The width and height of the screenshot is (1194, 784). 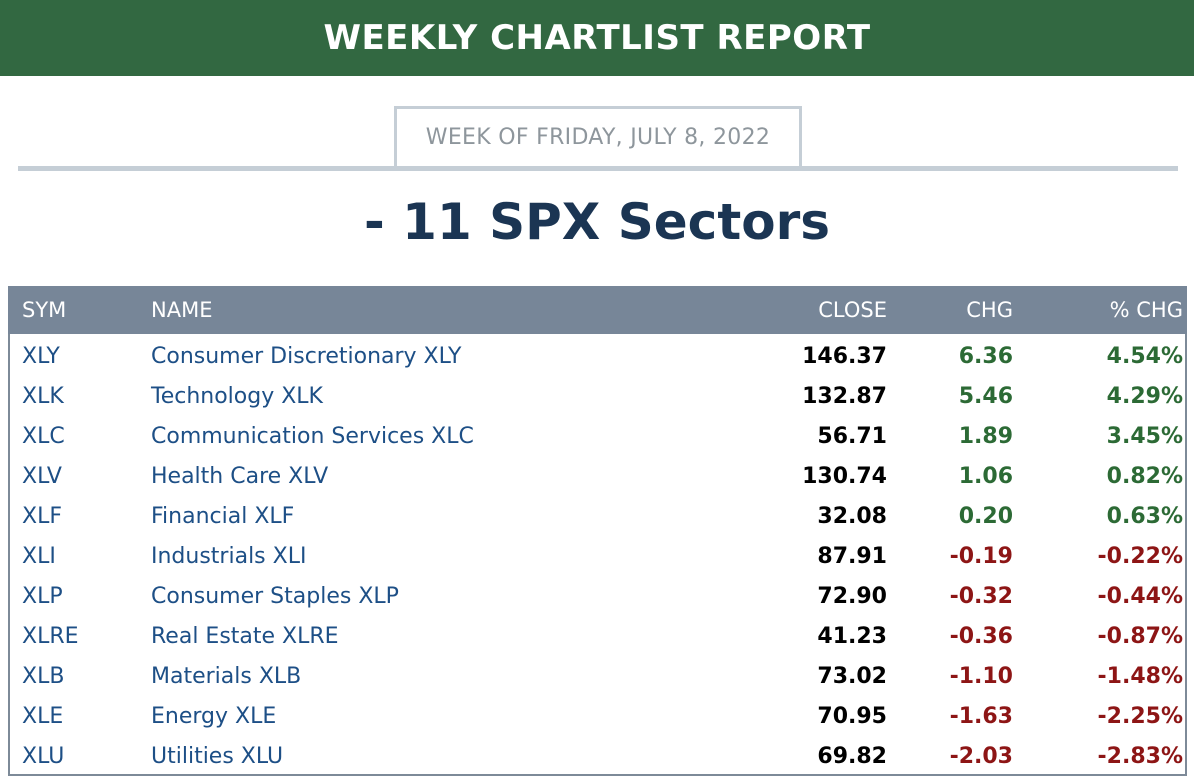 What do you see at coordinates (985, 396) in the screenshot?
I see `row-change-value: 5.46` at bounding box center [985, 396].